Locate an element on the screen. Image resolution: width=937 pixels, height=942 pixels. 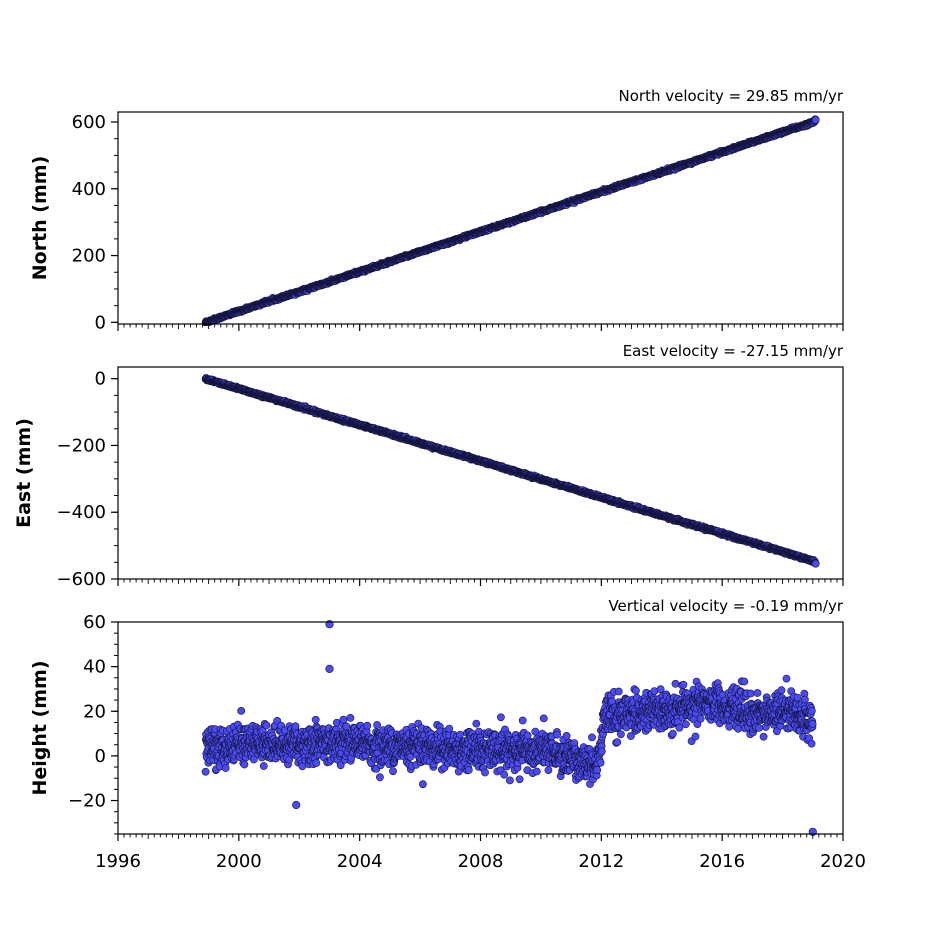
y-tick-label: −600 is located at coordinates (81, 579).